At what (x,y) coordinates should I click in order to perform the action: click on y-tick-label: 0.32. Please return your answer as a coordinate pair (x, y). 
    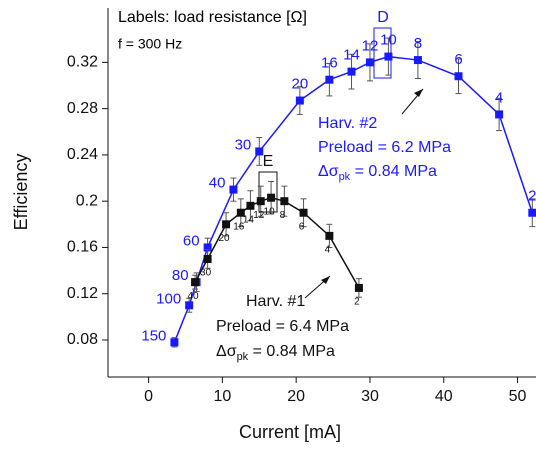
    Looking at the image, I should click on (82, 62).